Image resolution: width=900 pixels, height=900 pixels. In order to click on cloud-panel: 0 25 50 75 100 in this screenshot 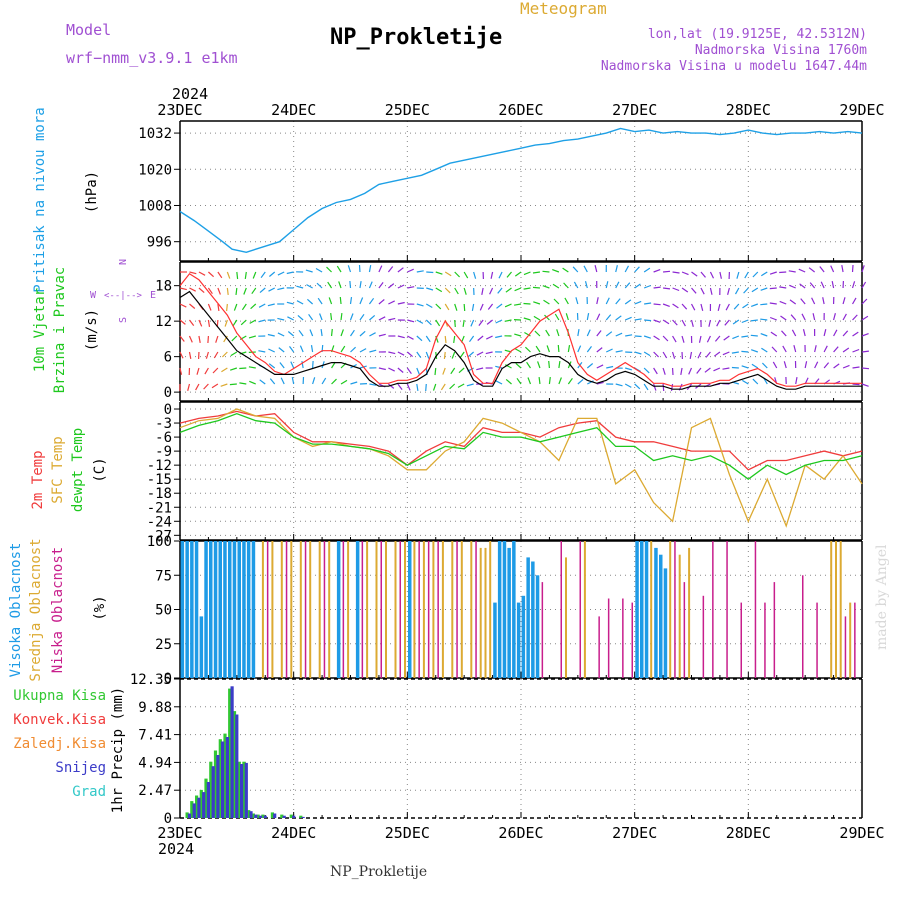, I will do `click(505, 610)`.